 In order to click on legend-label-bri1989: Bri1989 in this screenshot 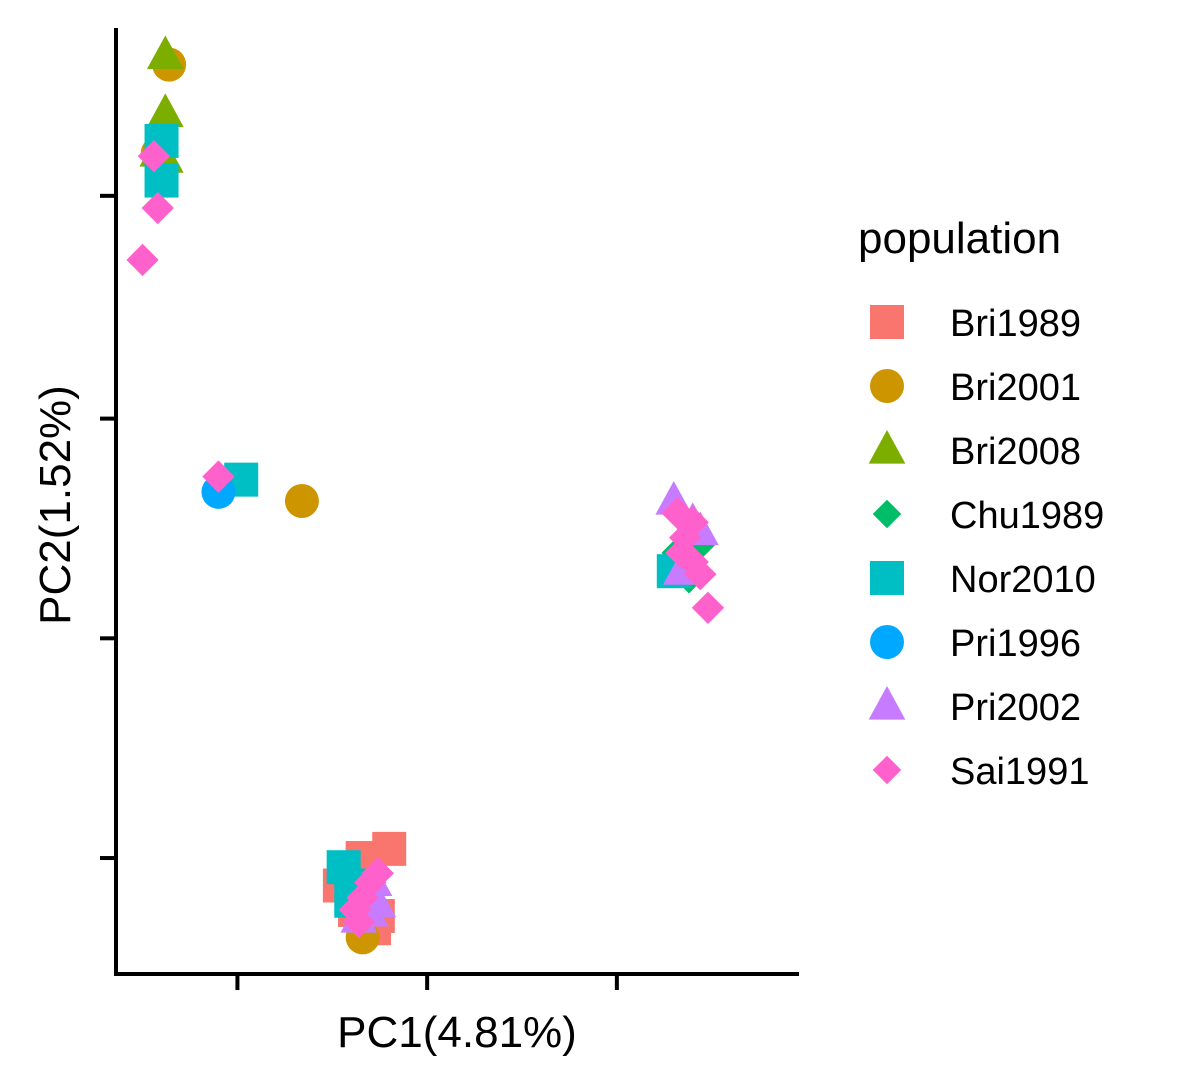, I will do `click(1015, 324)`.